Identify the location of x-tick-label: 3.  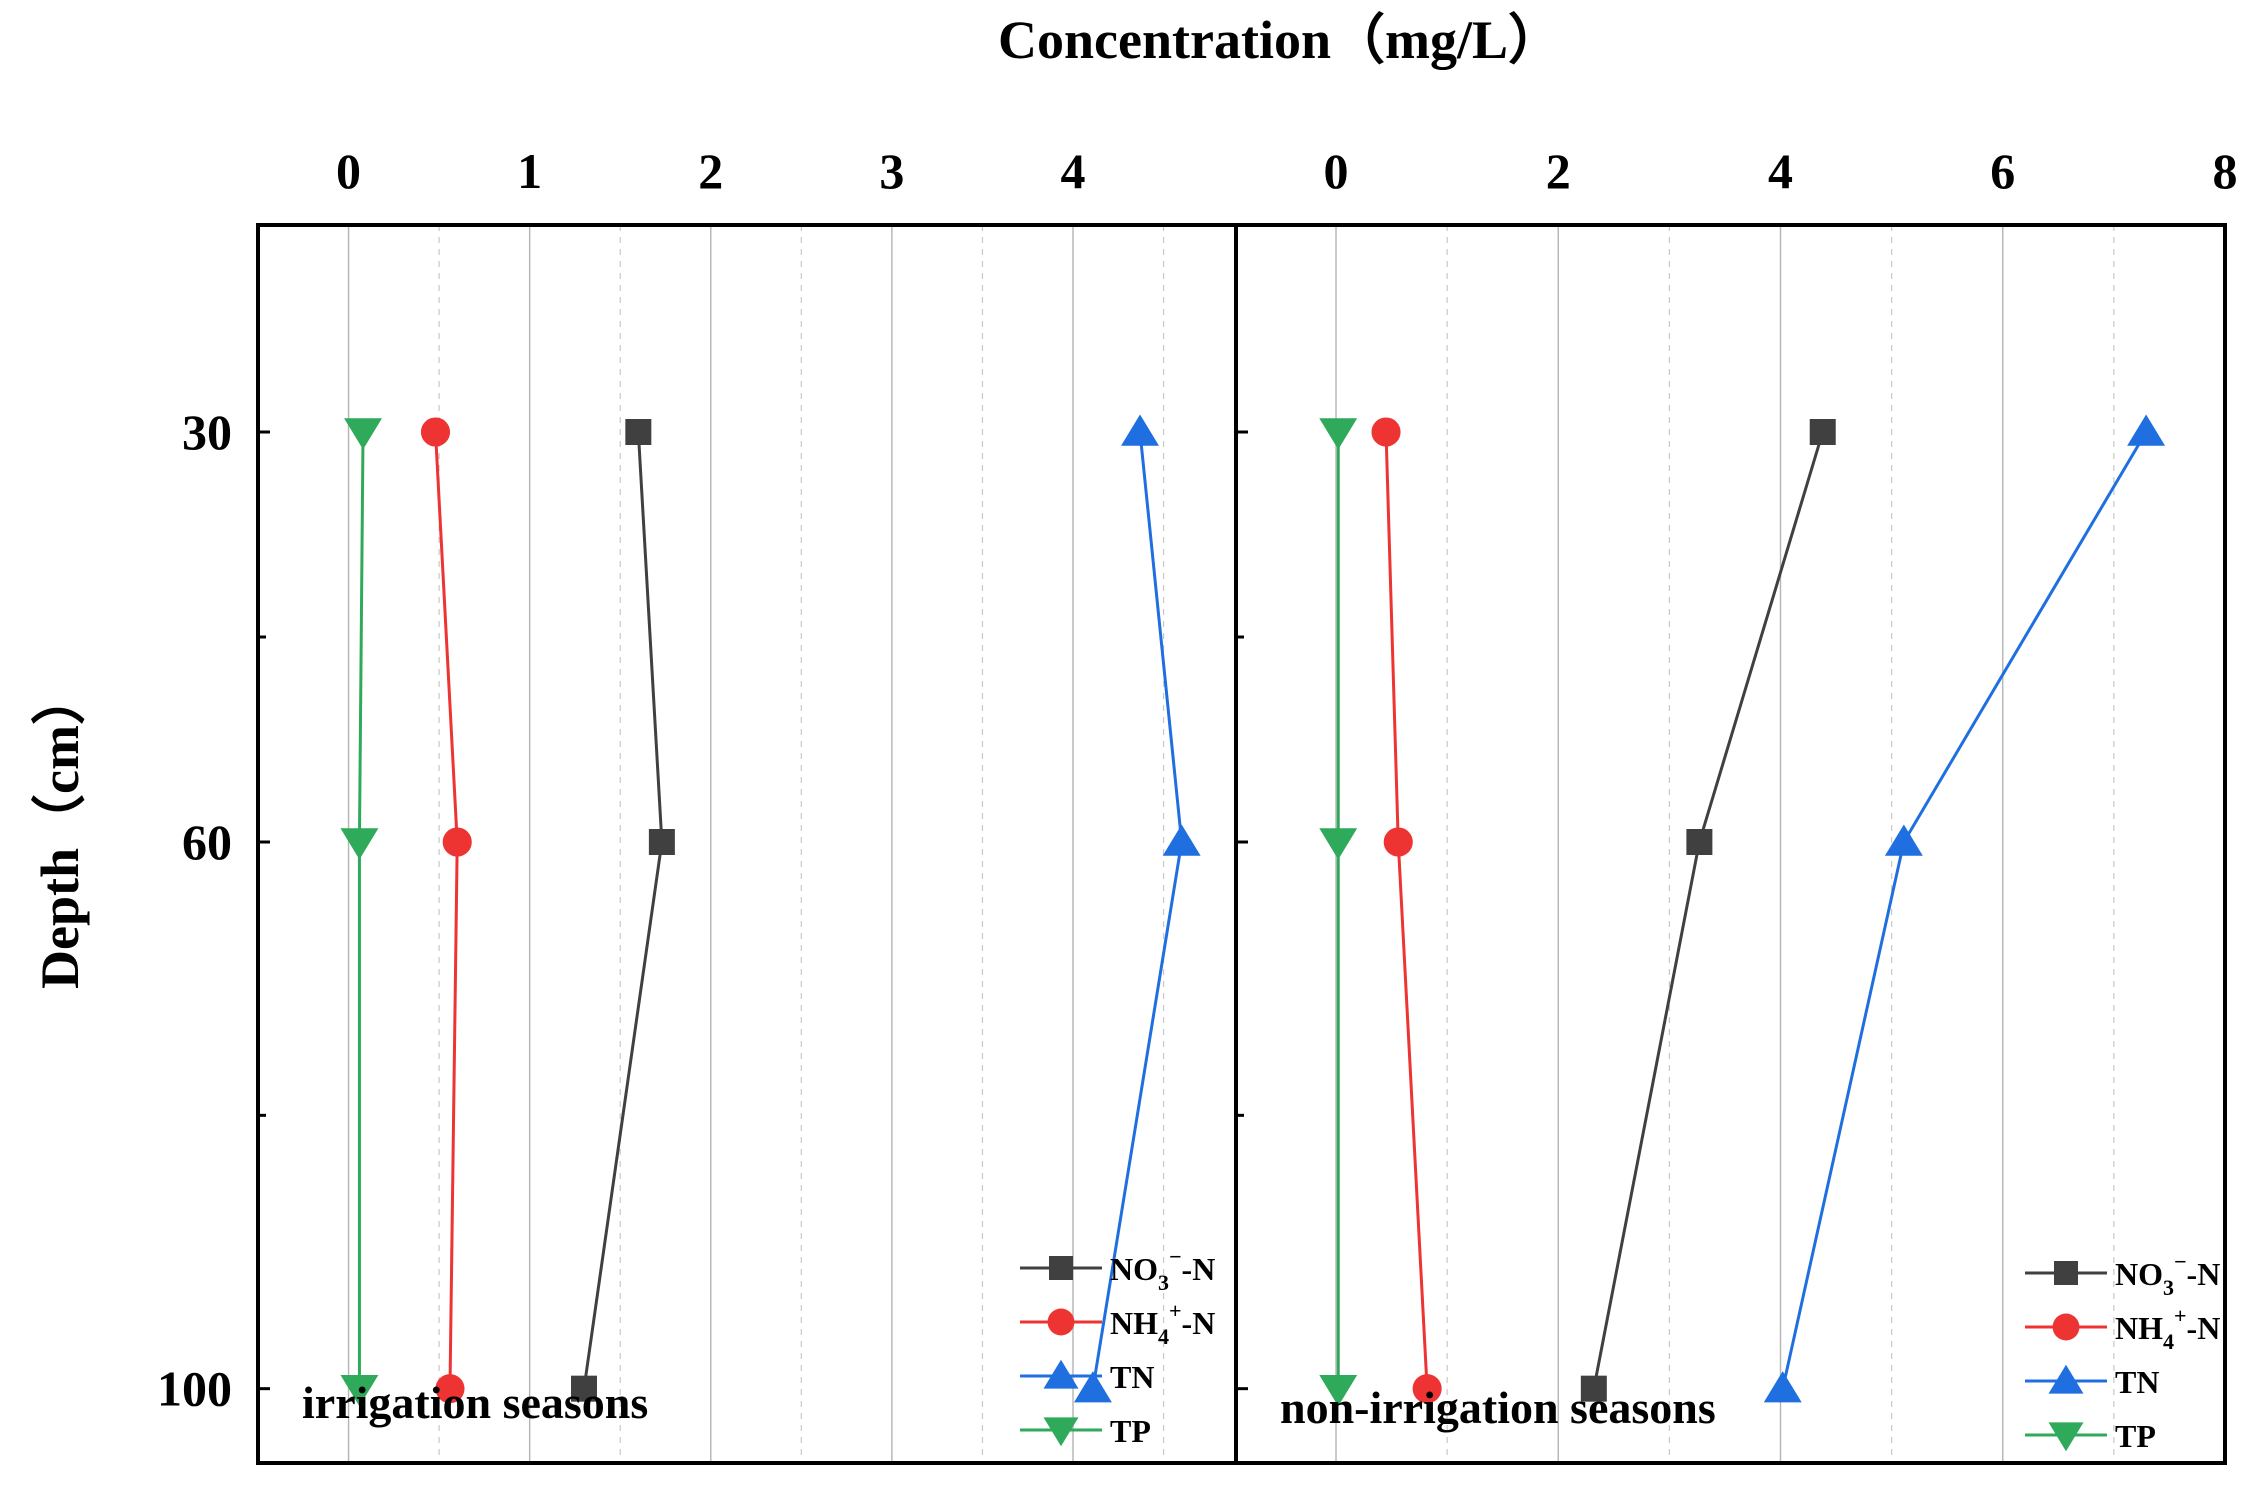
(891, 171).